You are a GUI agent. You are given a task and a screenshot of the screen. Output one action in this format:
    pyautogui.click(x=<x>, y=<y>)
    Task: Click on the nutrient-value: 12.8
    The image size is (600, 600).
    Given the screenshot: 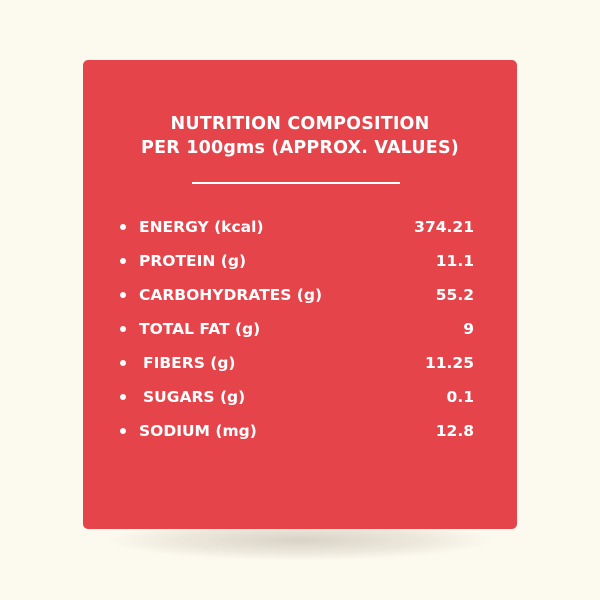 What is the action you would take?
    pyautogui.click(x=454, y=431)
    